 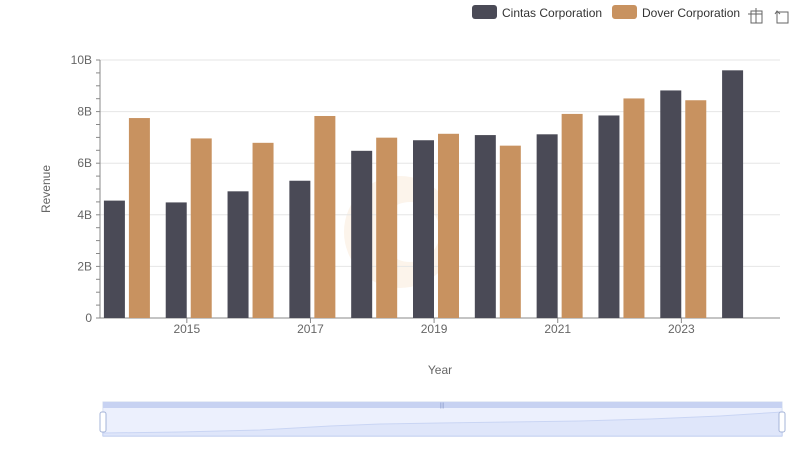 I want to click on bar-cintas-corporation-2017, so click(x=300, y=249).